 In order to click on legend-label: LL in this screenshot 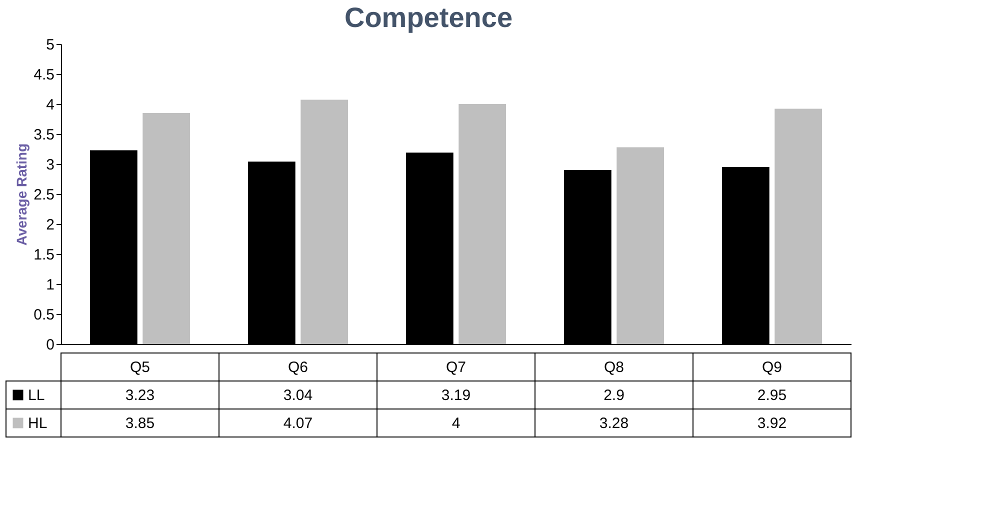, I will do `click(36, 395)`.